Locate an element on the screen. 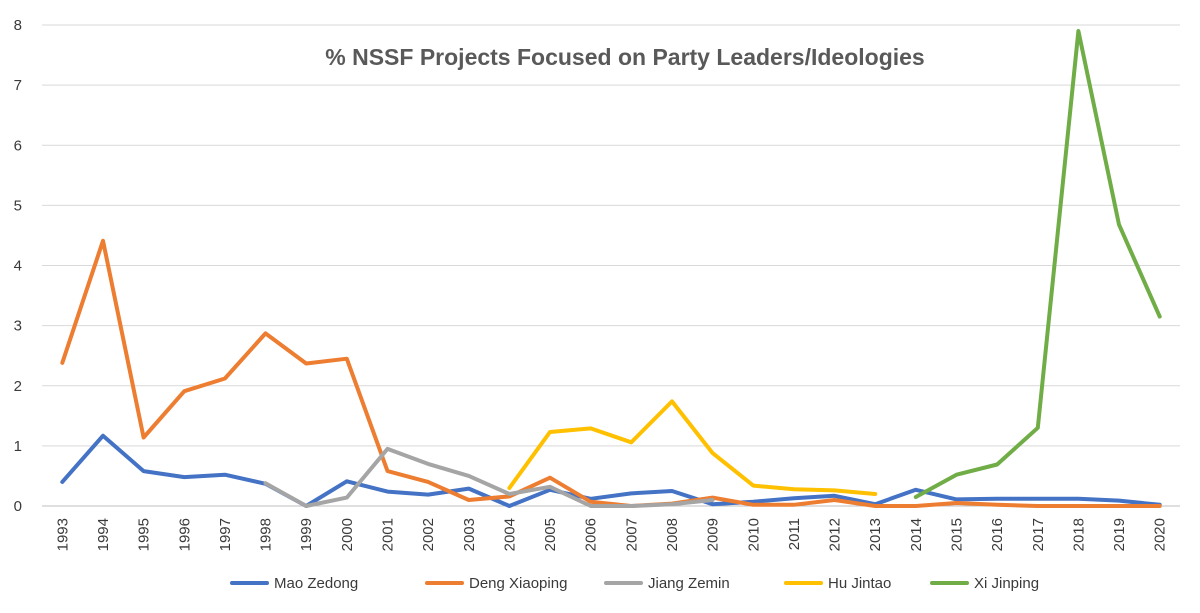  x-tick-label: 2019 is located at coordinates (1119, 534).